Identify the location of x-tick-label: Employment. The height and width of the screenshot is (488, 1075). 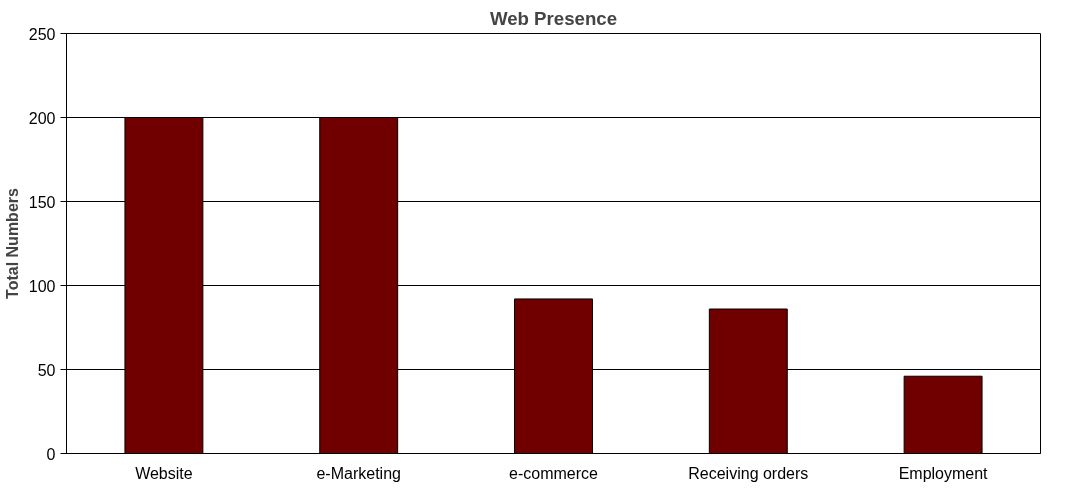
(943, 473).